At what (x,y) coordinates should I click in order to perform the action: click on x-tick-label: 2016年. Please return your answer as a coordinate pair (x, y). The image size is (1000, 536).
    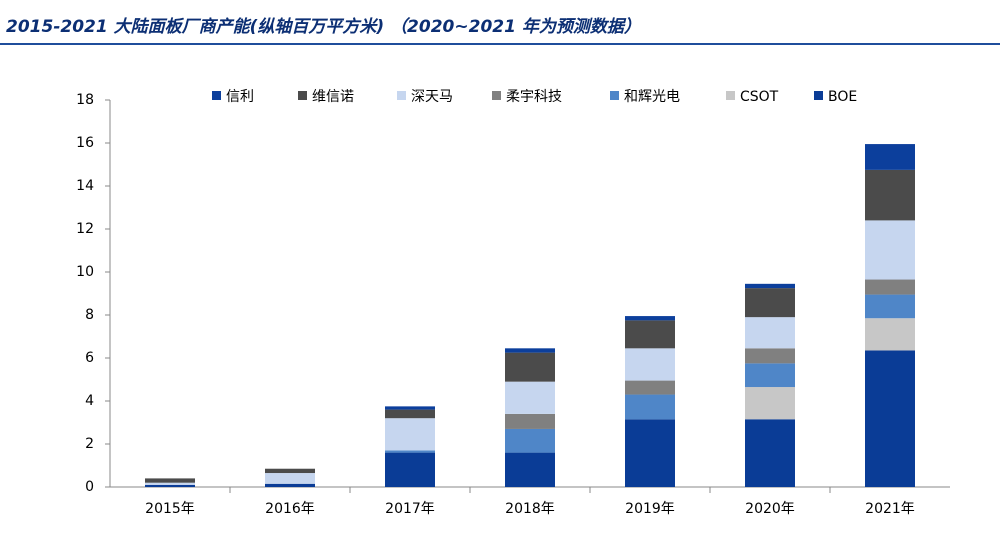
    Looking at the image, I should click on (290, 509).